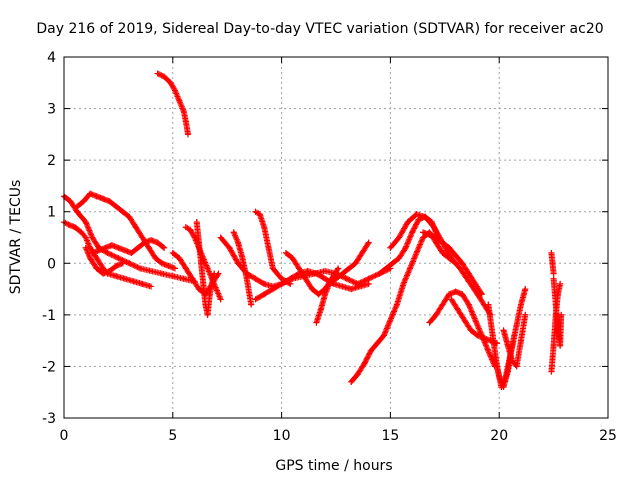 The height and width of the screenshot is (480, 640). Describe the element at coordinates (390, 436) in the screenshot. I see `x-tick-label: 15` at that location.